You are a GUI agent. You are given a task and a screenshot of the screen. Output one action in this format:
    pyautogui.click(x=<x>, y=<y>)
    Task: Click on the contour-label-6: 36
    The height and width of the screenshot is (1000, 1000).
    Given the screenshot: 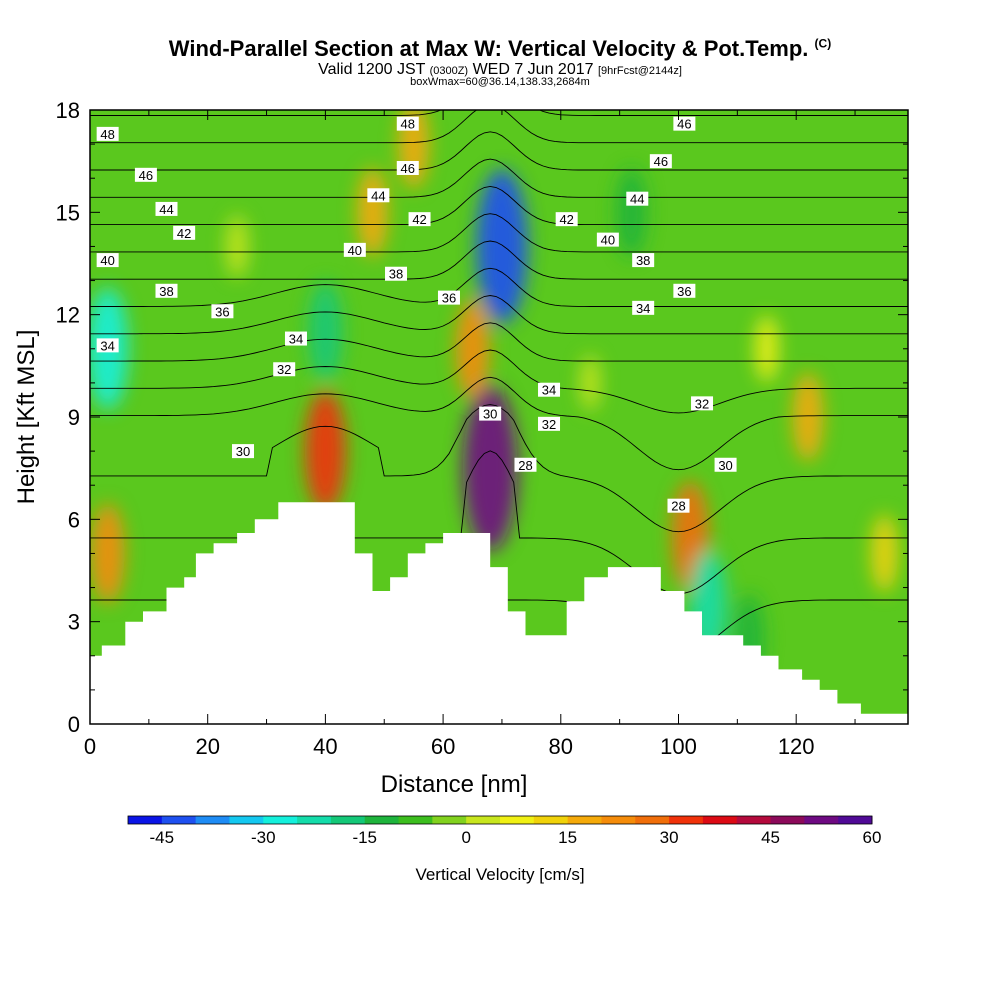 What is the action you would take?
    pyautogui.click(x=222, y=311)
    